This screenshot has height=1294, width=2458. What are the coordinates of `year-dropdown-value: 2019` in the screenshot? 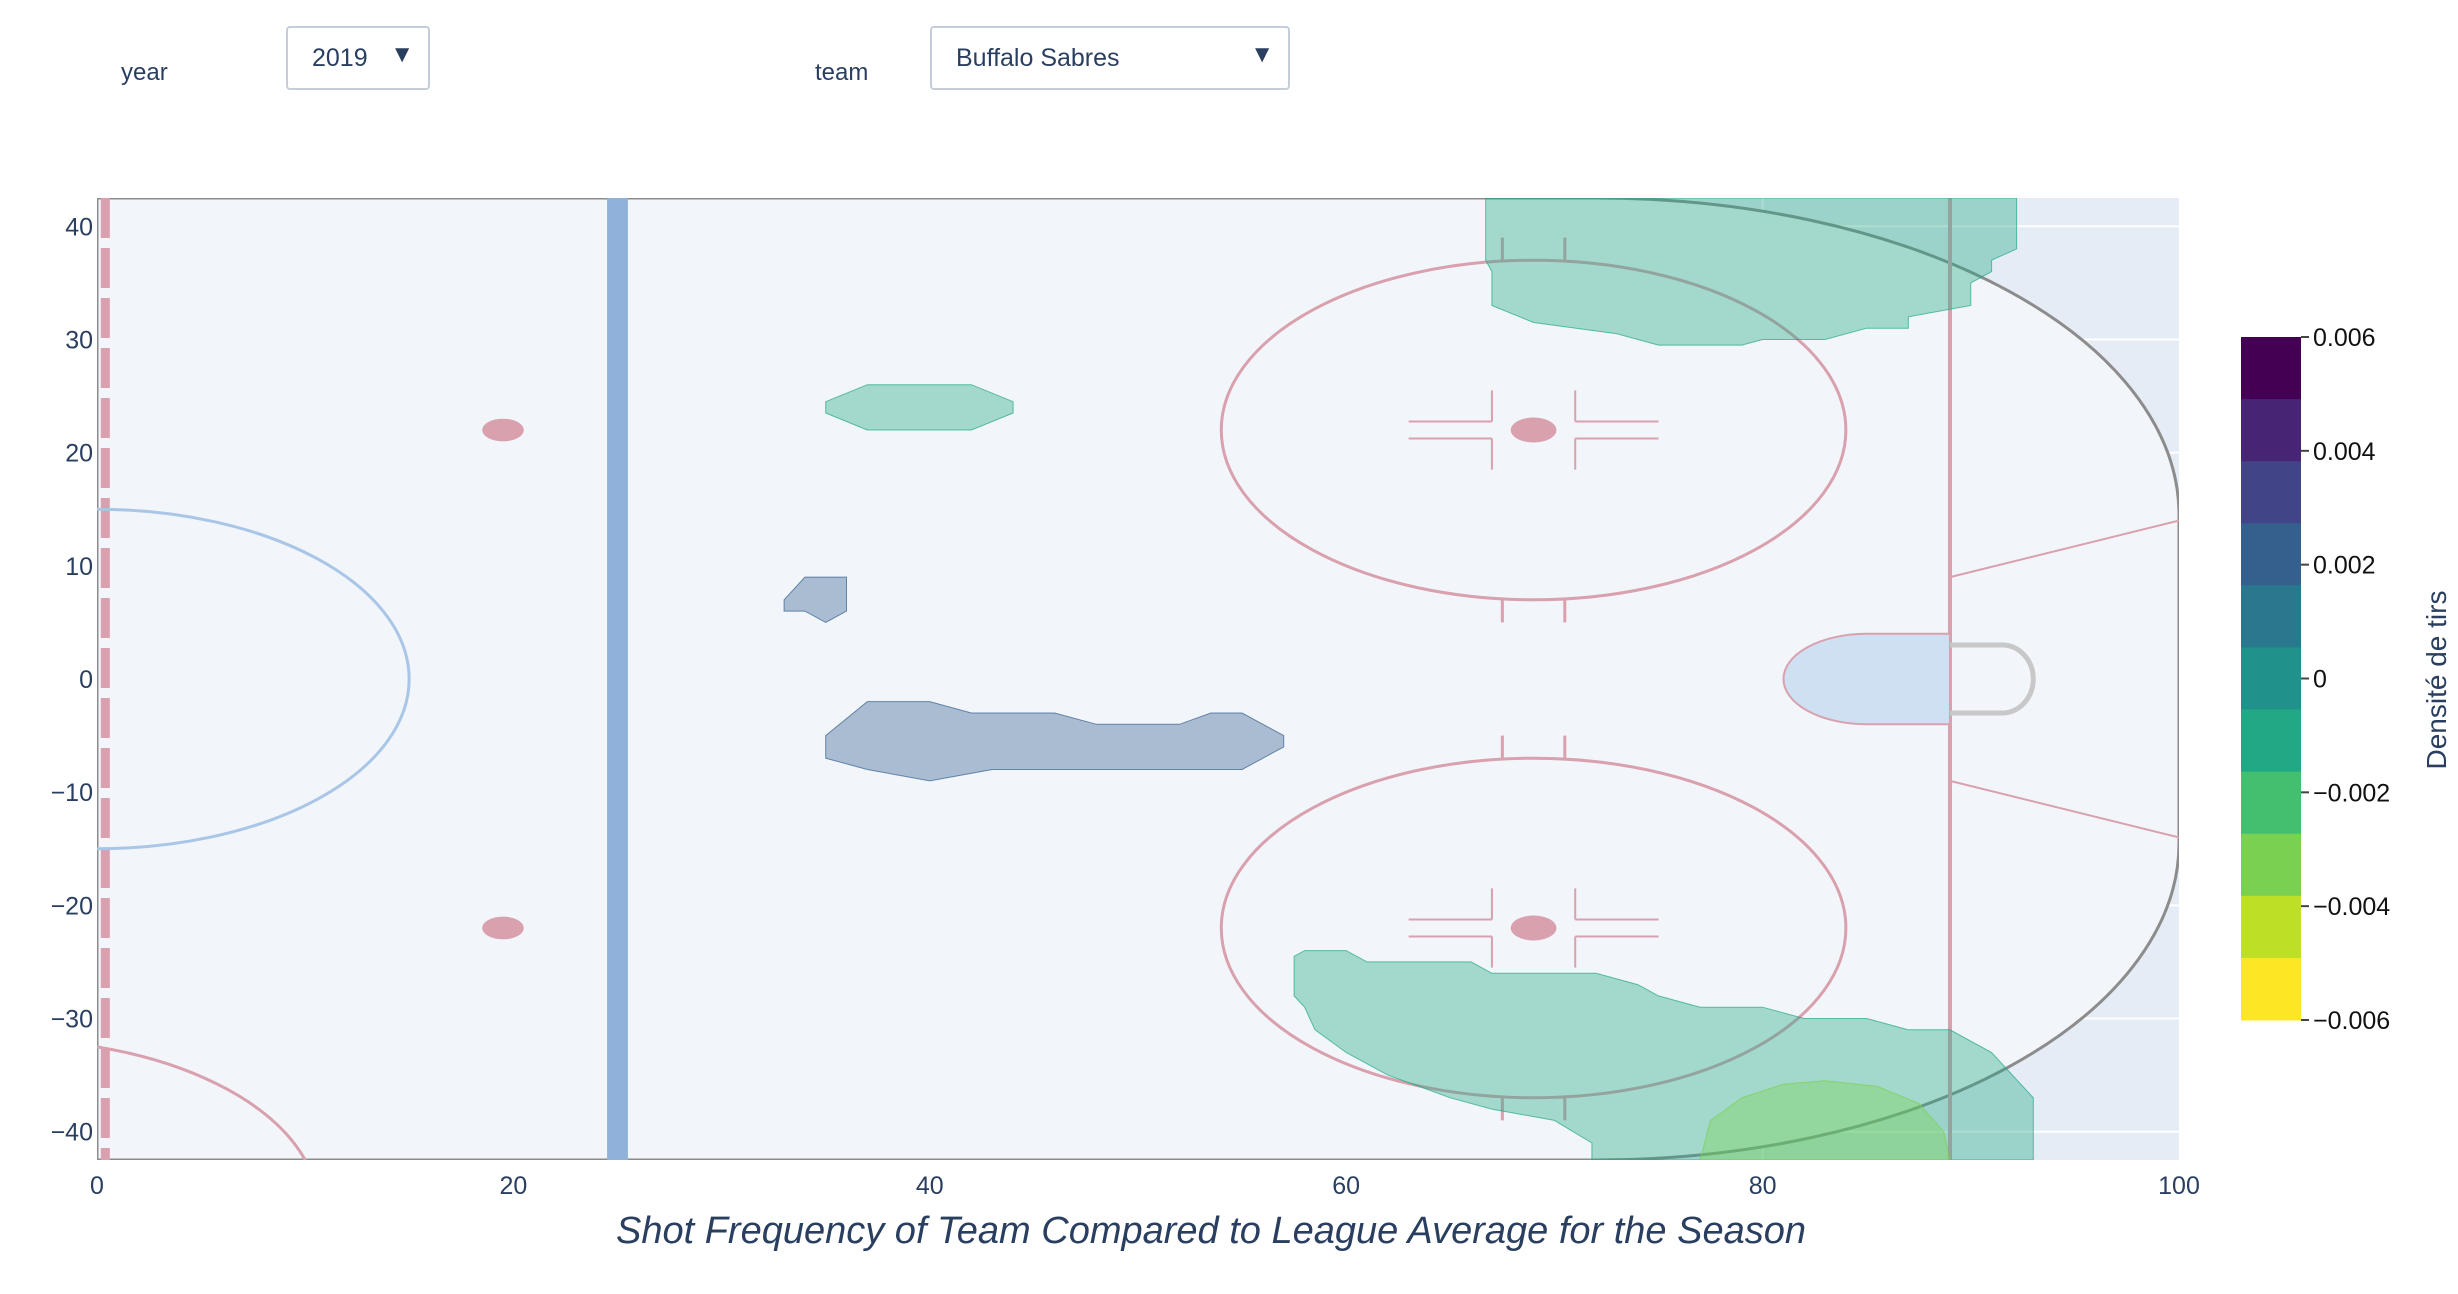 It's located at (340, 58).